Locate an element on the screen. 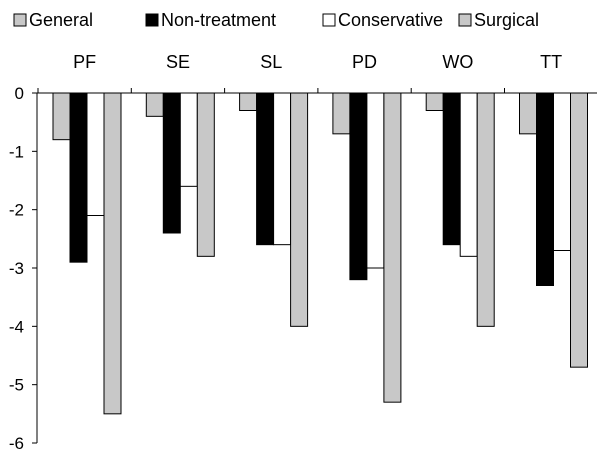 The height and width of the screenshot is (450, 597). bar-non-treatment-se is located at coordinates (171, 163).